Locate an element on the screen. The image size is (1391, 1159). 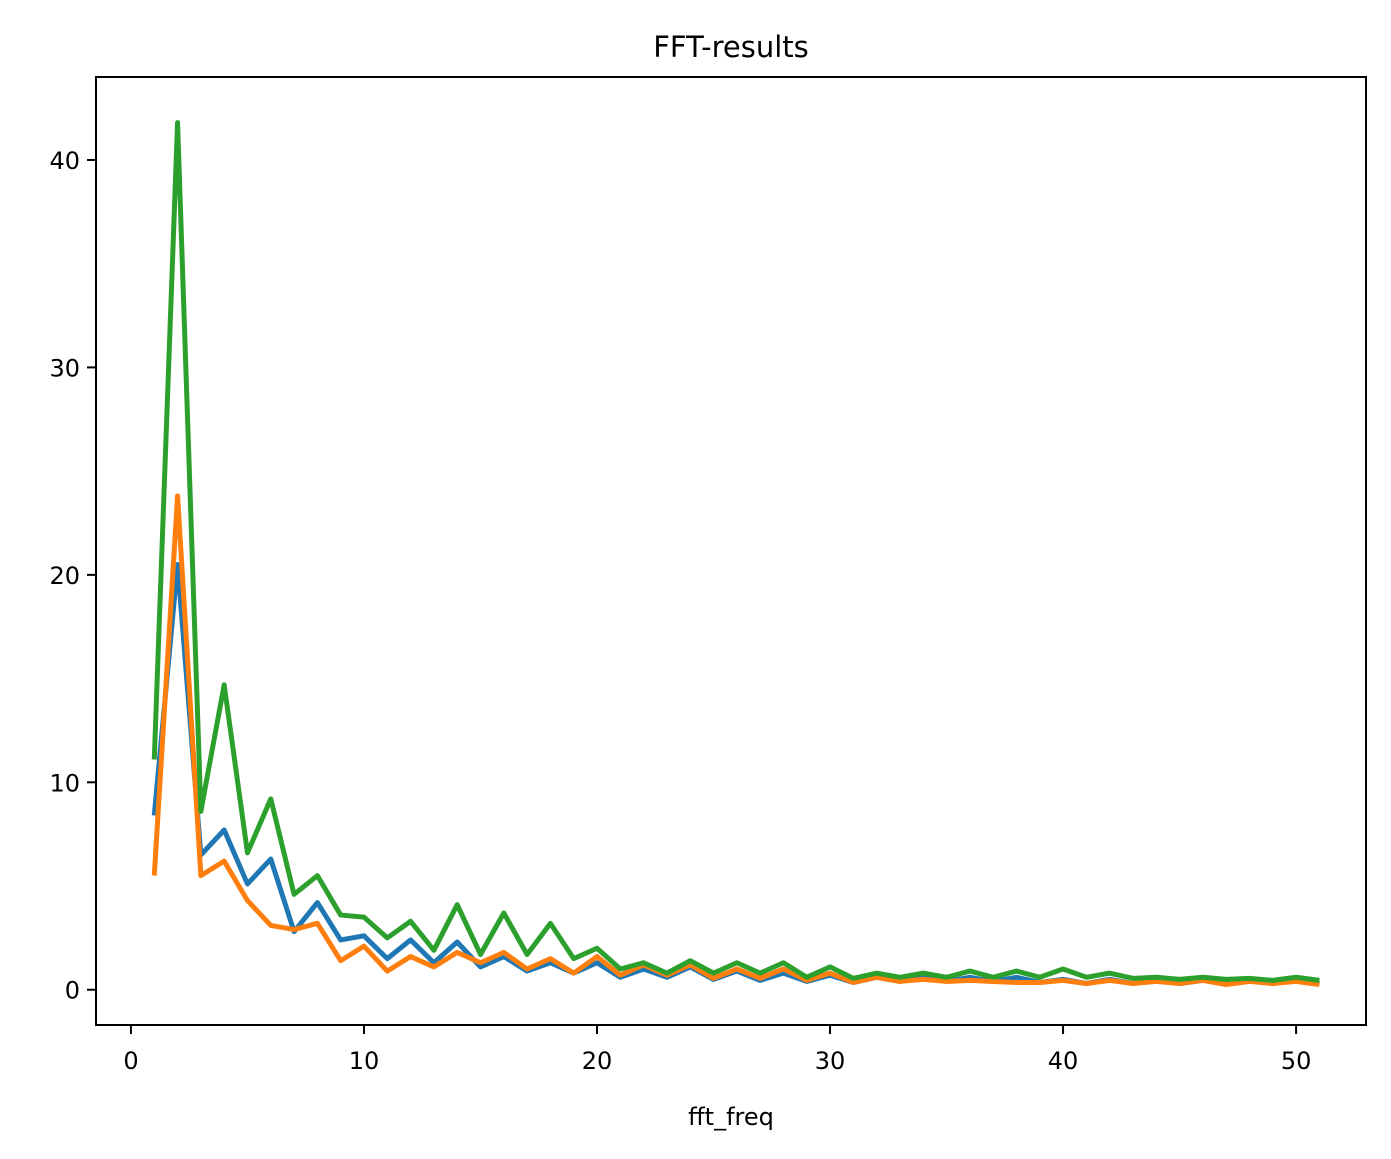
y-tick-label: 30 is located at coordinates (64, 368).